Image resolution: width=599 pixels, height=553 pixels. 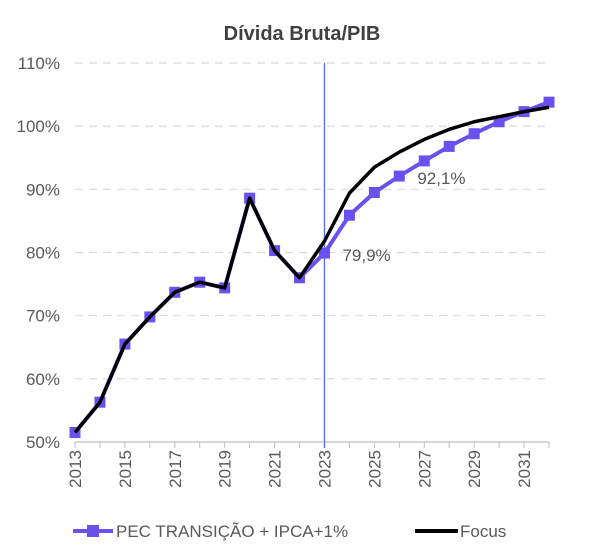 I want to click on x-tick-label: 2019, so click(x=225, y=469).